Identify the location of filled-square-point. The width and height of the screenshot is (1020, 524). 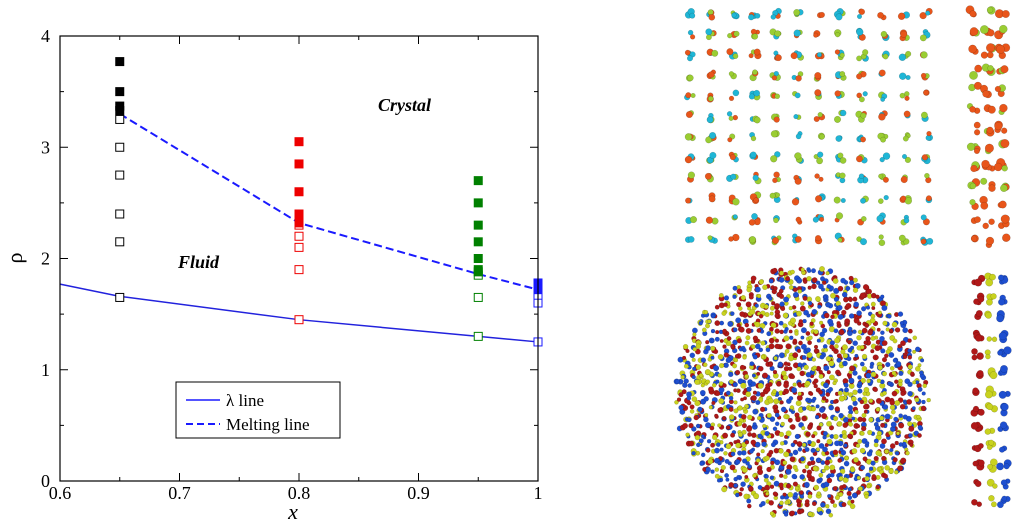
(478, 203).